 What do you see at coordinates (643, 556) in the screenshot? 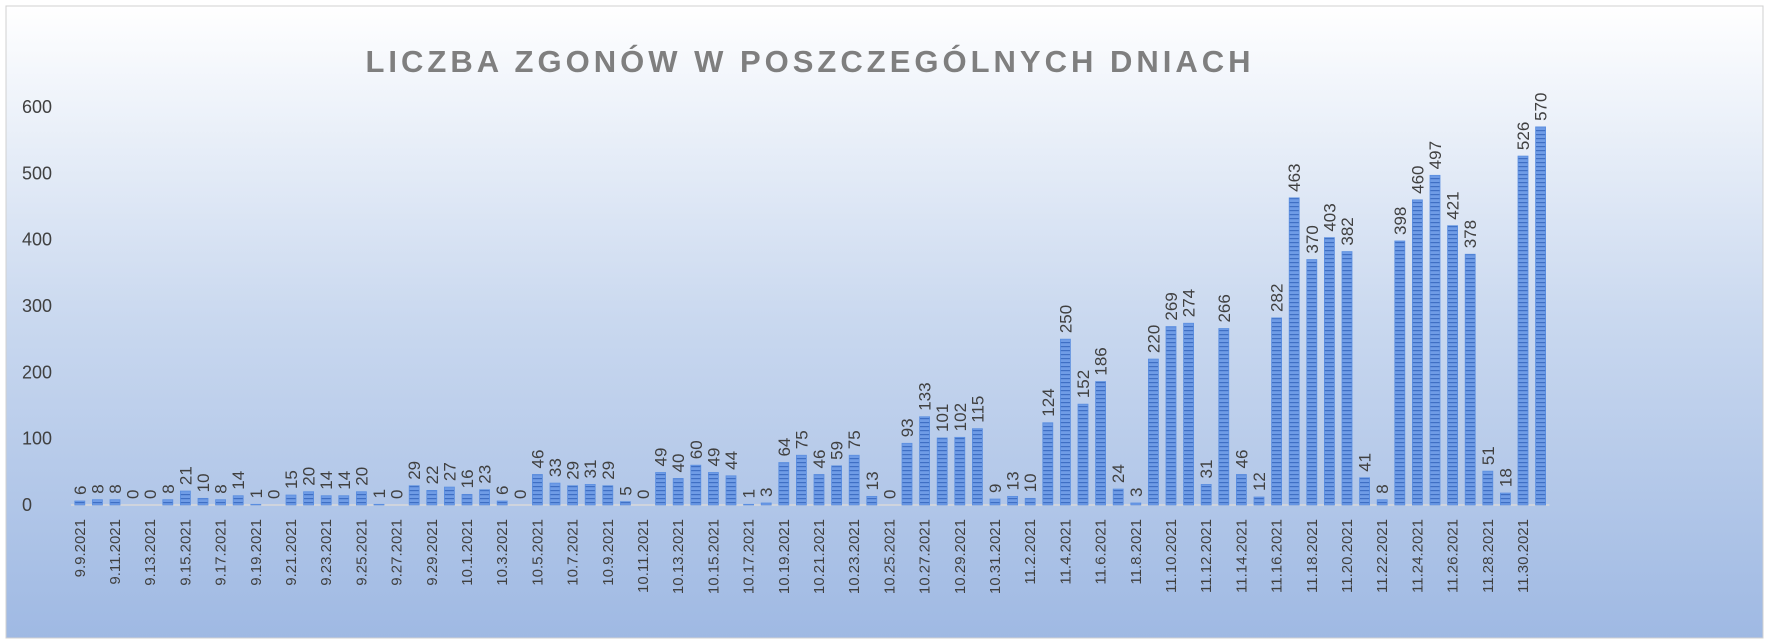
I see `x-tick-label: 10.11.2021` at bounding box center [643, 556].